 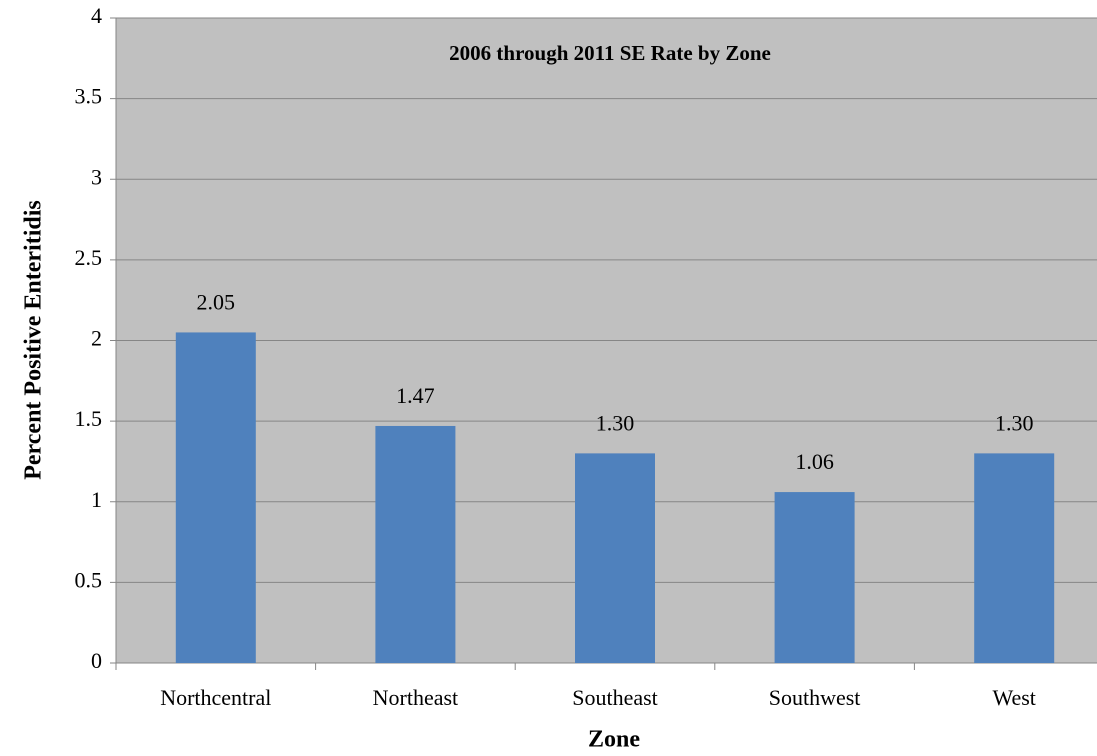 I want to click on y-tick-label: 0.5, so click(x=89, y=579).